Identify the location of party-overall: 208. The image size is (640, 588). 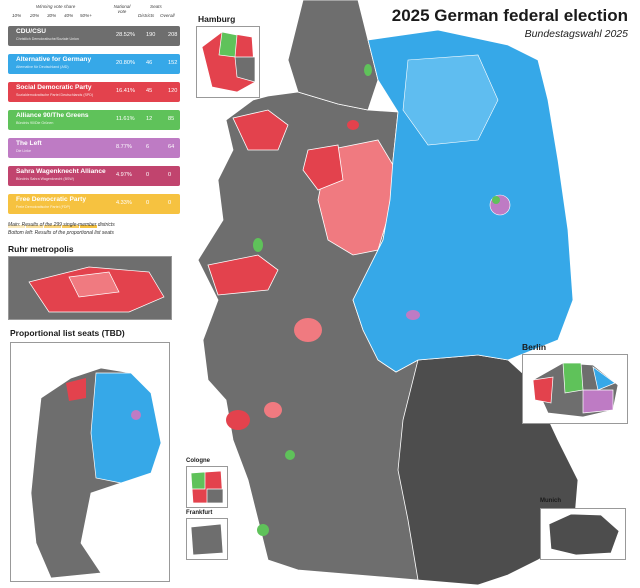
(173, 35).